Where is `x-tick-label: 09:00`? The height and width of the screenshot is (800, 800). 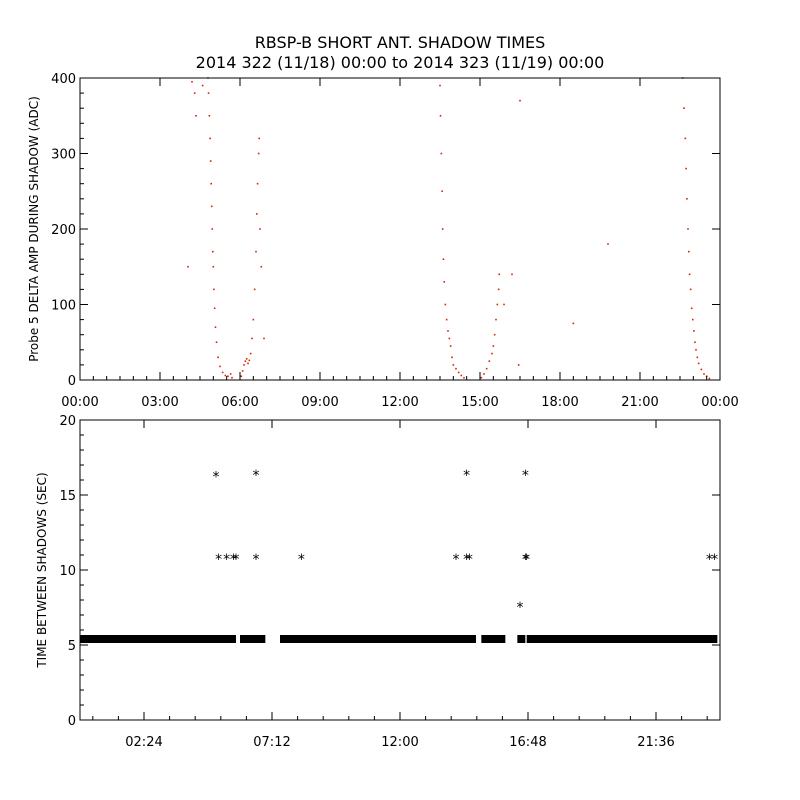
x-tick-label: 09:00 is located at coordinates (319, 402).